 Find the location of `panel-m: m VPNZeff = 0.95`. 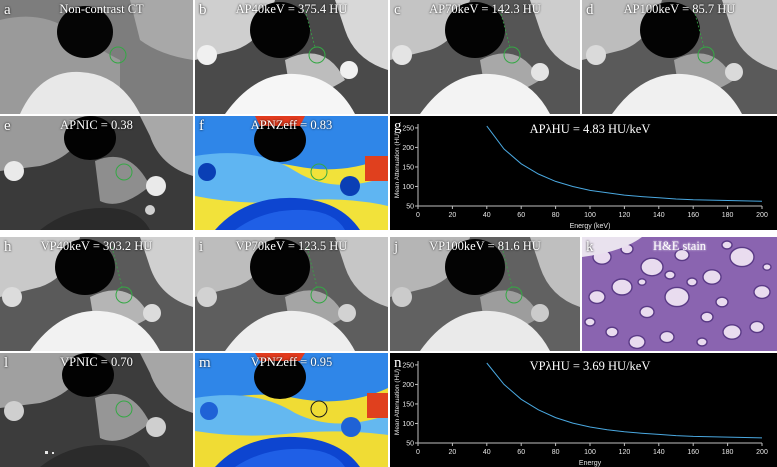

panel-m: m VPNZeff = 0.95 is located at coordinates (291, 410).